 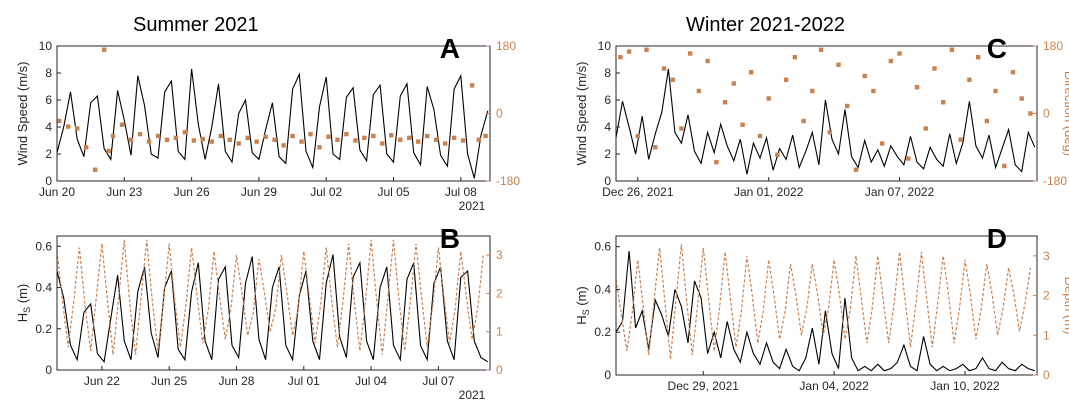 What do you see at coordinates (1065, 306) in the screenshot?
I see `y2label: Depth (m)` at bounding box center [1065, 306].